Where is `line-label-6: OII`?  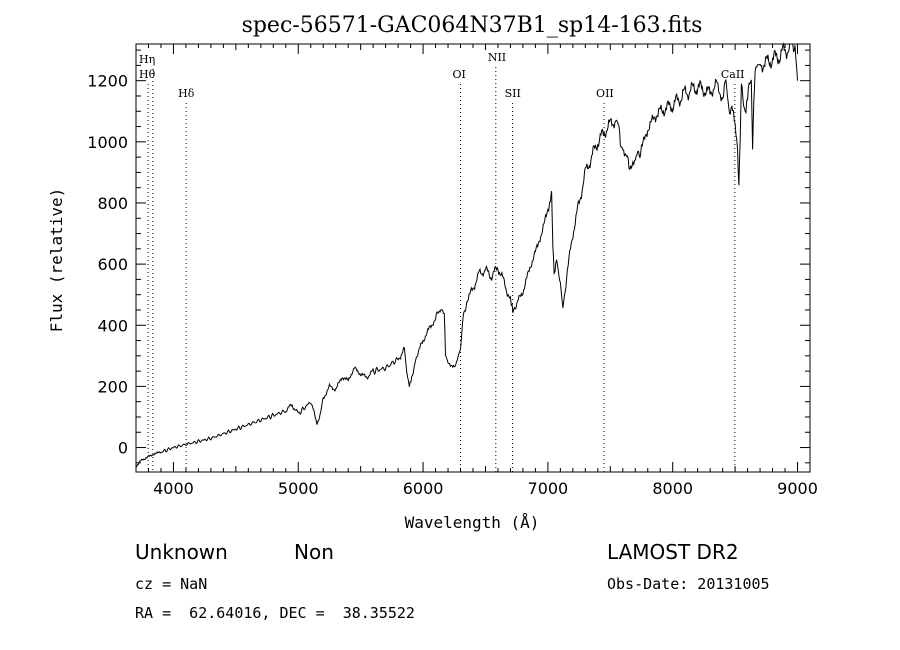
line-label-6: OII is located at coordinates (605, 93).